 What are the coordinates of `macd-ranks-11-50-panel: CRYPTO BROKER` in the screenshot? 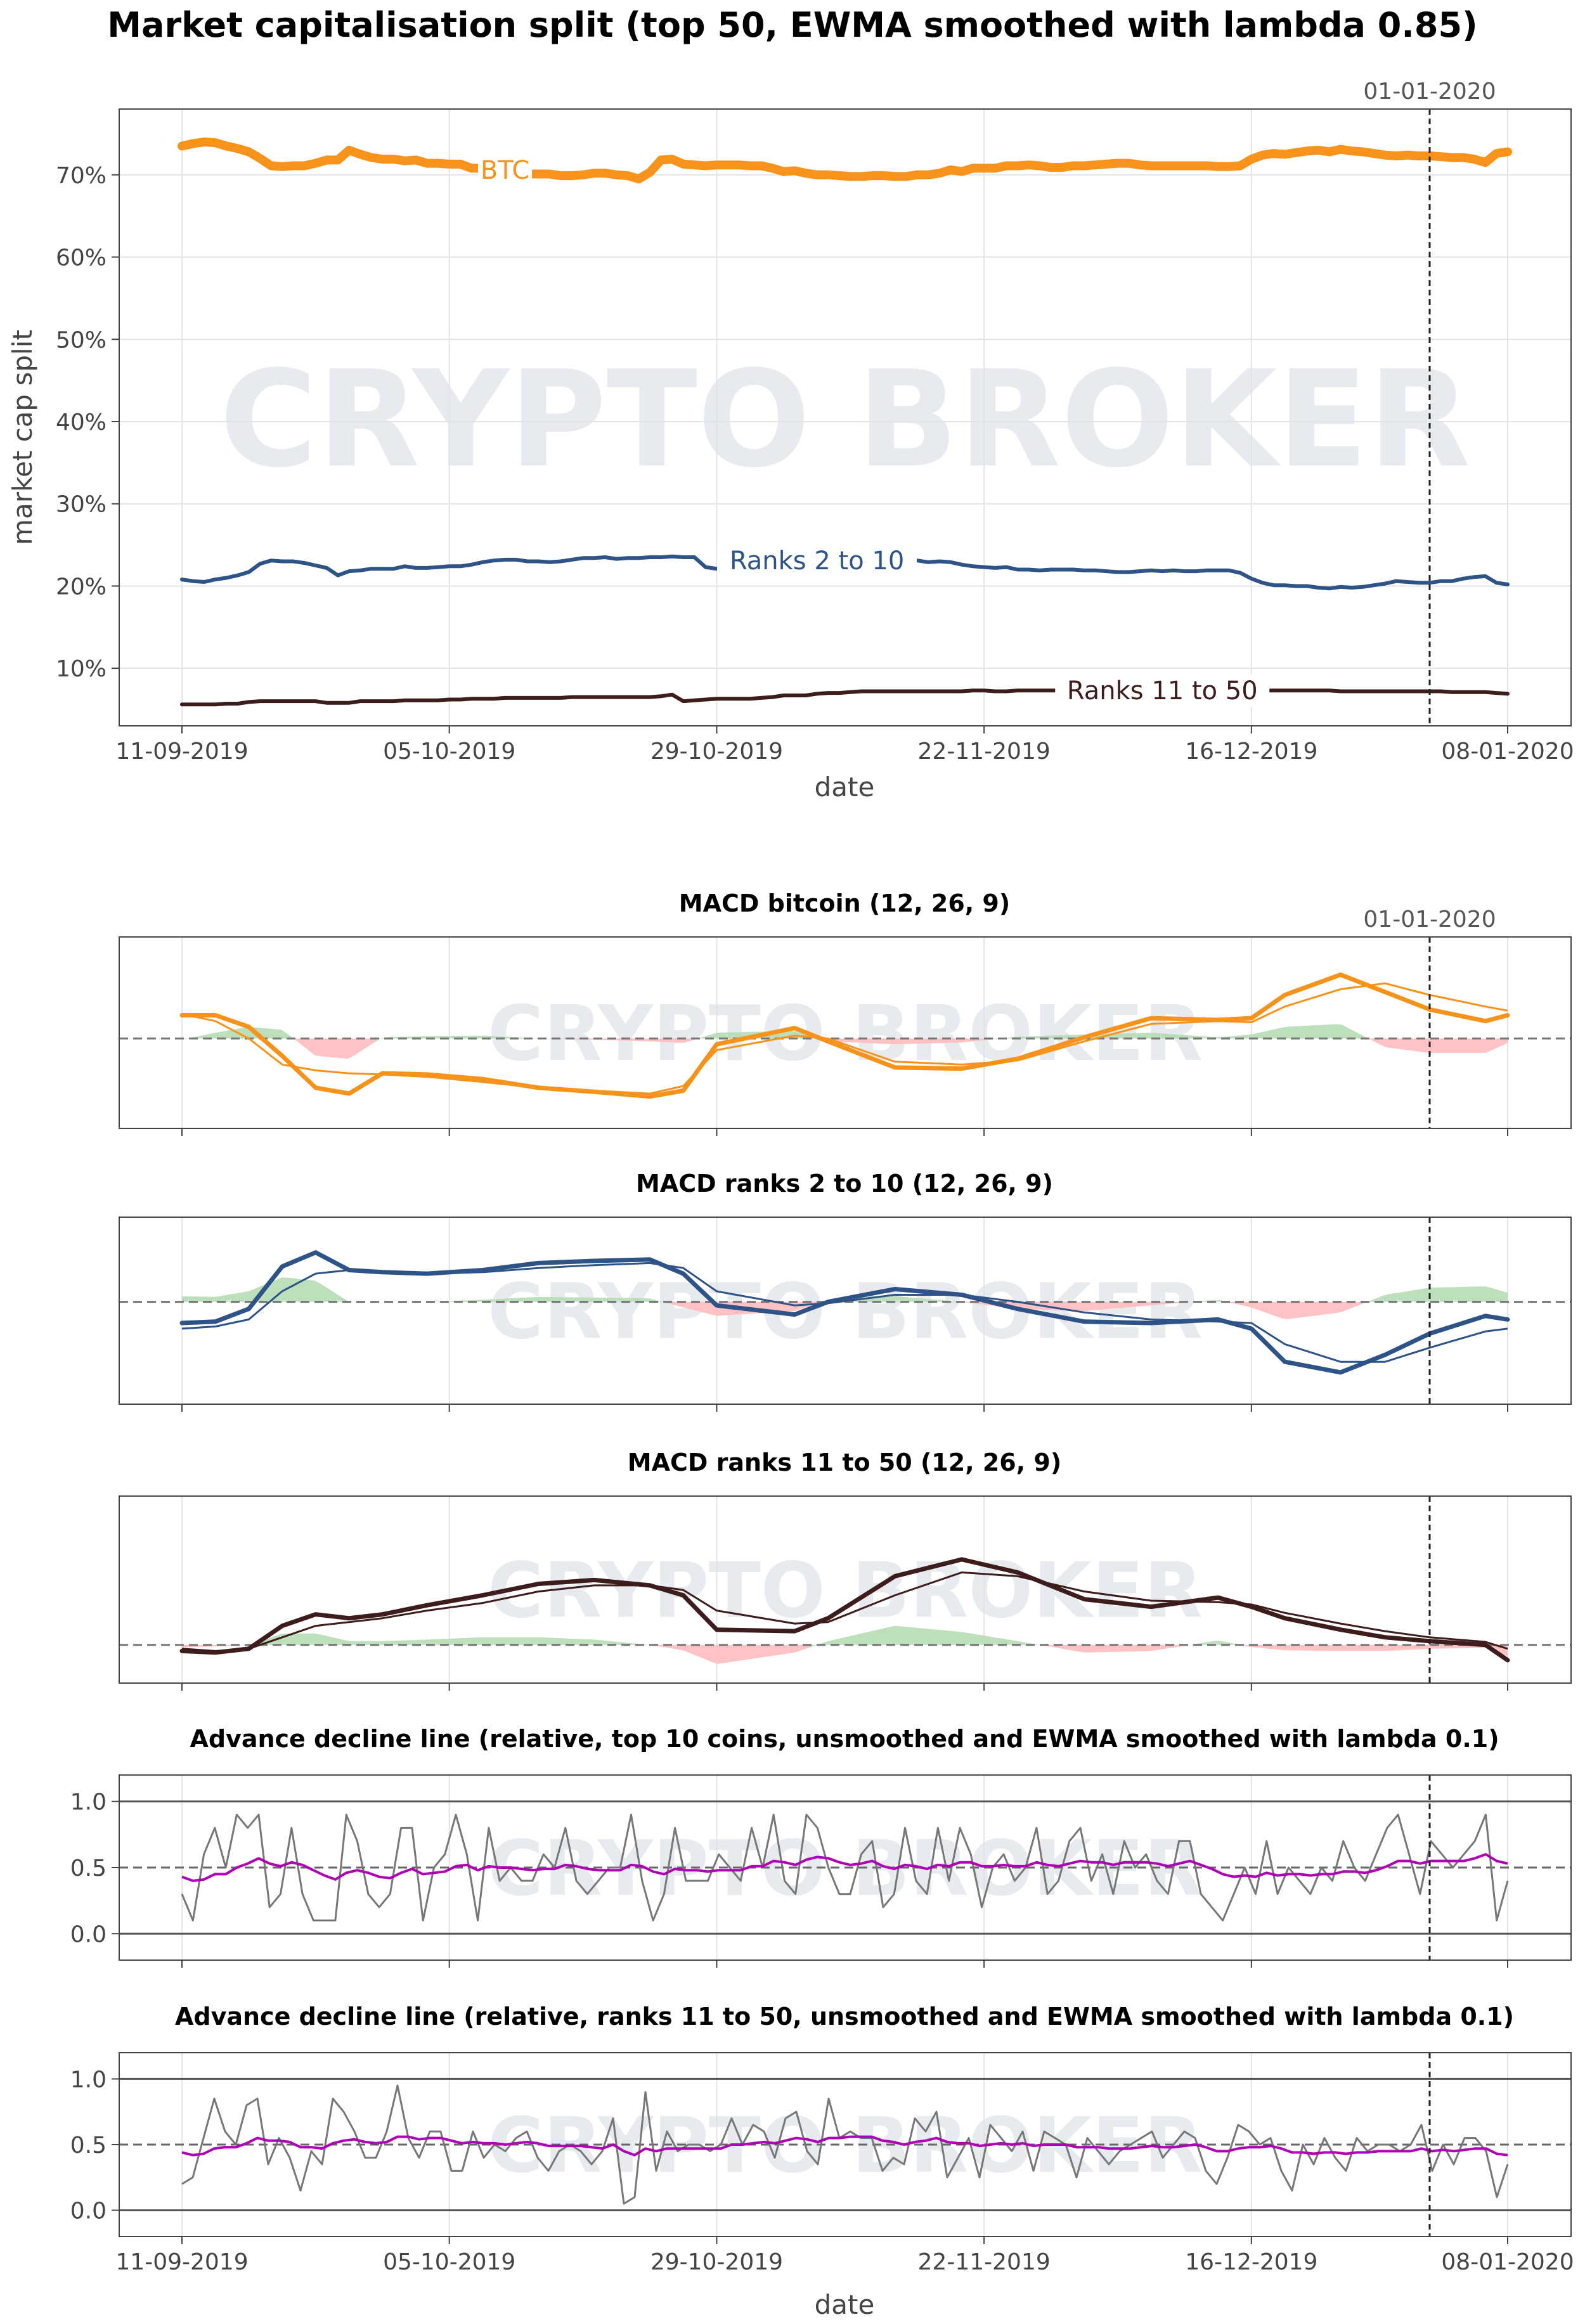 It's located at (845, 1593).